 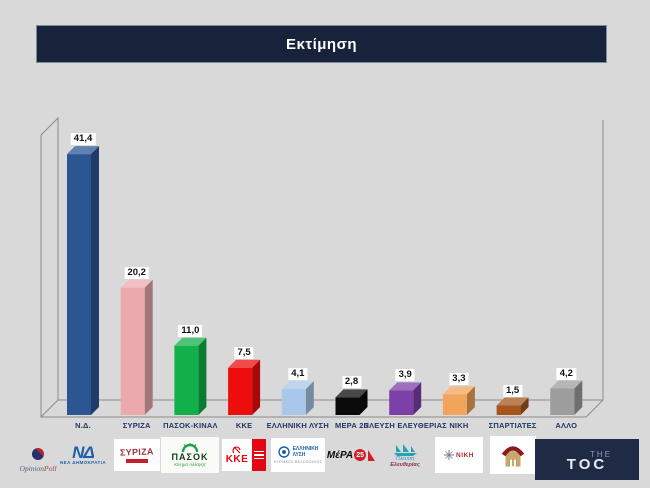 I want to click on syriza-red-strip, so click(x=137, y=461).